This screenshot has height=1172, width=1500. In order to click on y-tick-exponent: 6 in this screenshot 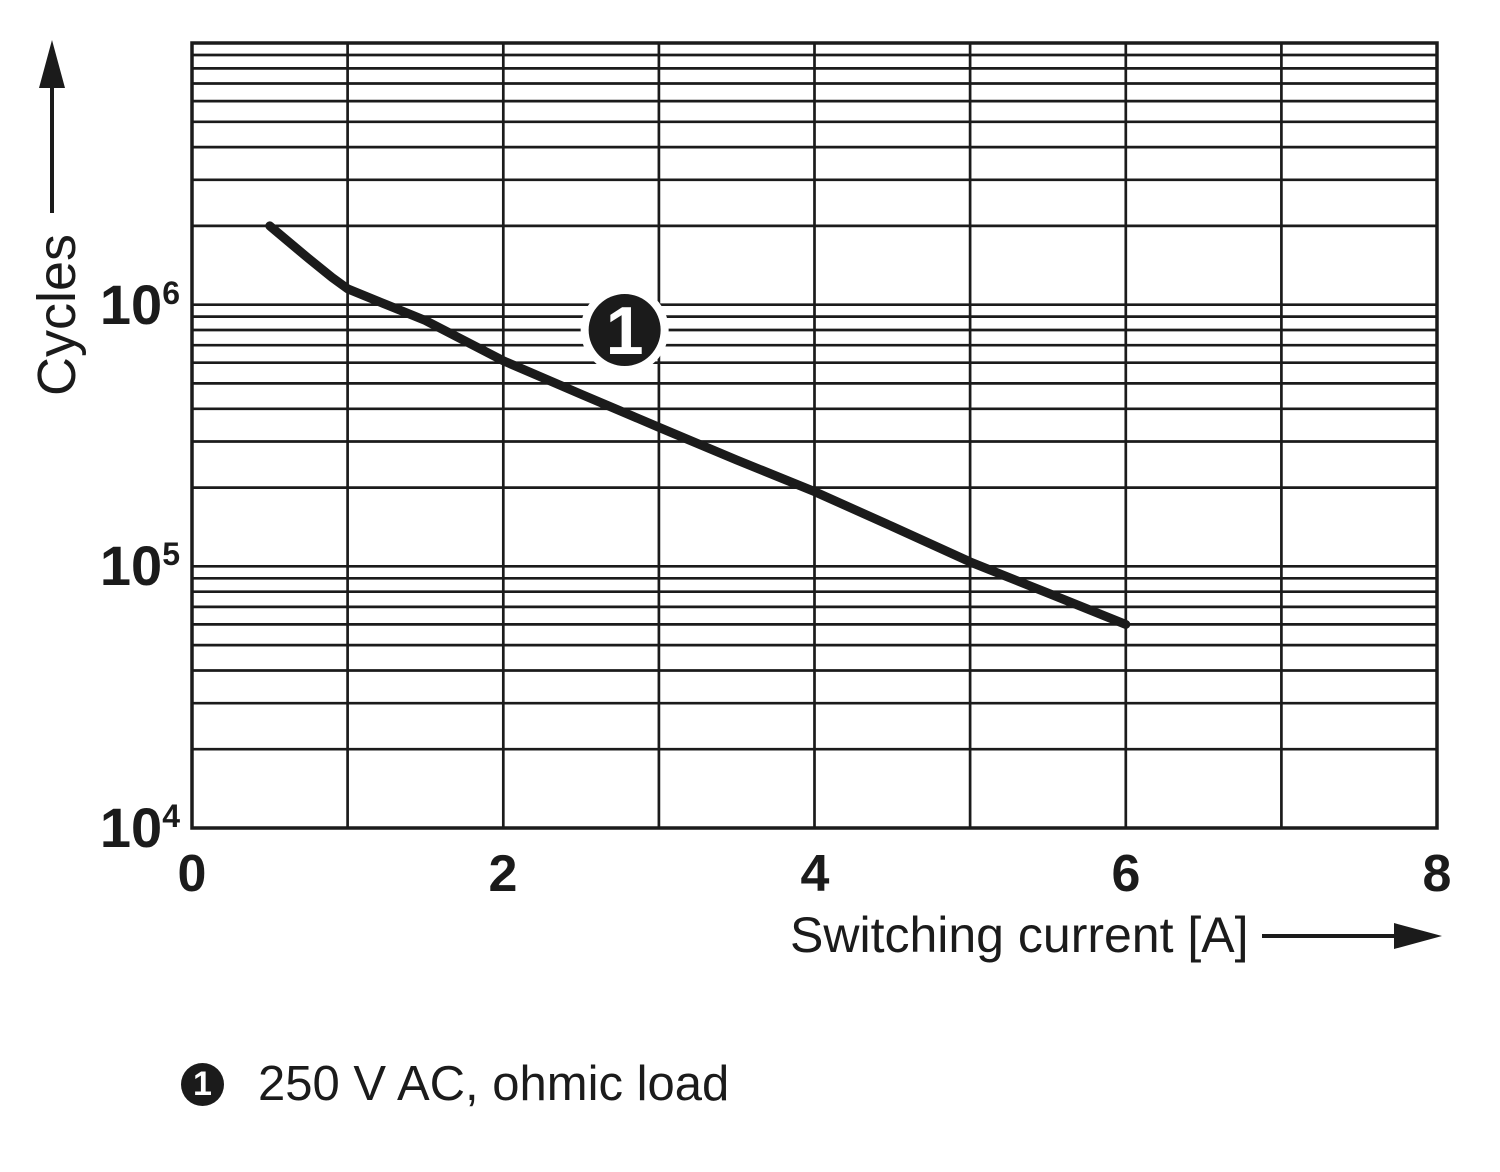, I will do `click(171, 293)`.